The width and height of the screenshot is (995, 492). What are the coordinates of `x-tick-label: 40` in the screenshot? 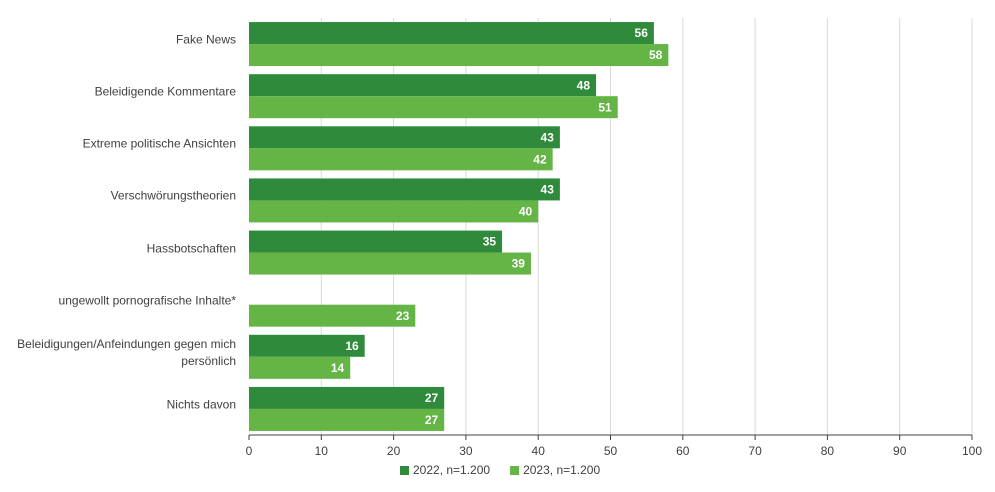 It's located at (539, 451).